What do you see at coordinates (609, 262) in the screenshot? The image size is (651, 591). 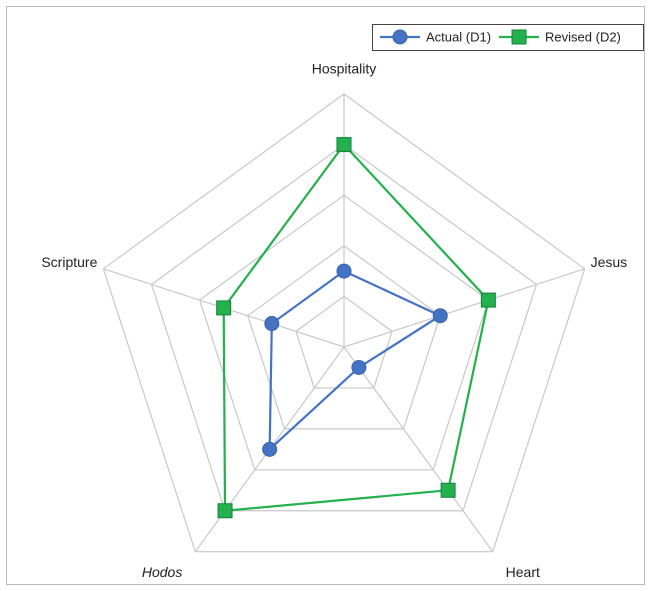 I see `axis-label: Jesus` at bounding box center [609, 262].